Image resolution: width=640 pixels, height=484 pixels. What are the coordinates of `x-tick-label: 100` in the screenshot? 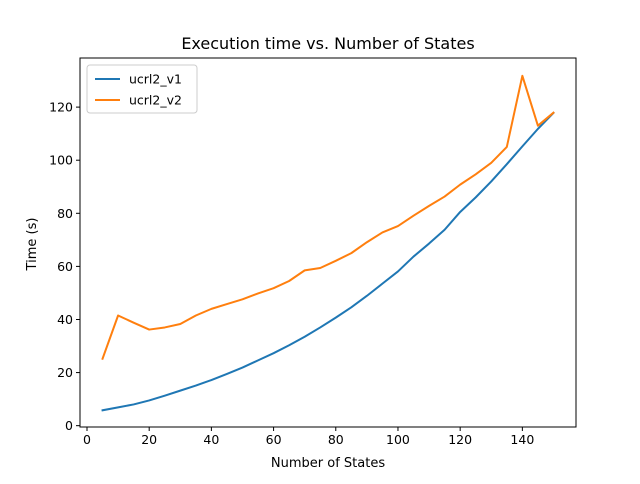 It's located at (398, 439).